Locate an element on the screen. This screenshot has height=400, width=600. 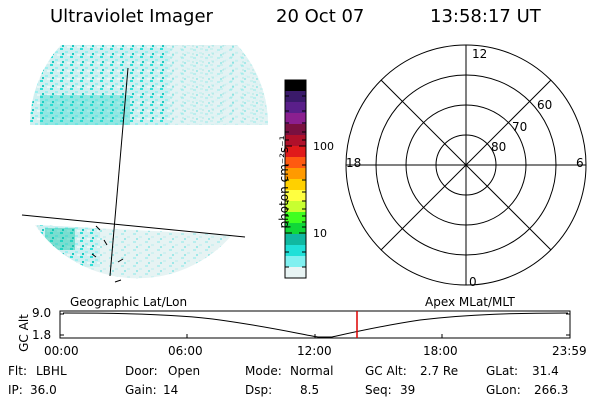
geo-latlon-label: Geographic Lat/Lon is located at coordinates (129, 302).